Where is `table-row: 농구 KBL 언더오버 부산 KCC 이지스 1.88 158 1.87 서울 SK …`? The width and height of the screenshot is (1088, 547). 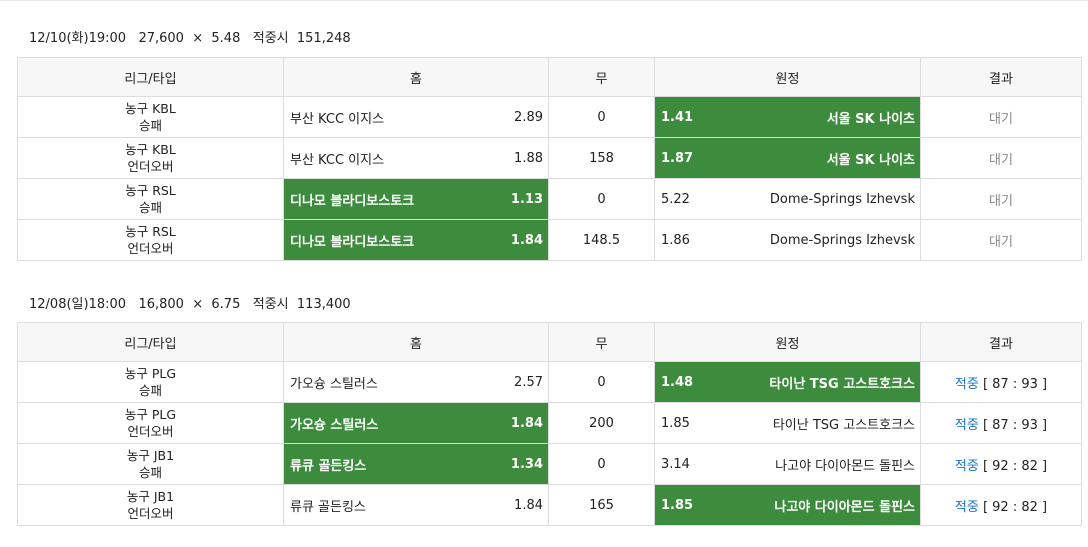
table-row: 농구 KBL 언더오버 부산 KCC 이지스 1.88 158 1.87 서울 SK … is located at coordinates (549, 158).